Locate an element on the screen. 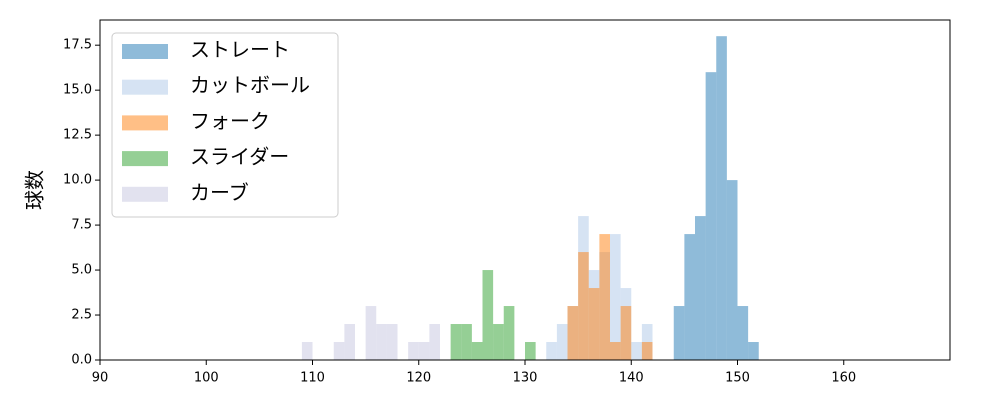 This screenshot has height=400, width=1000. x-tick-label: 110 is located at coordinates (312, 378).